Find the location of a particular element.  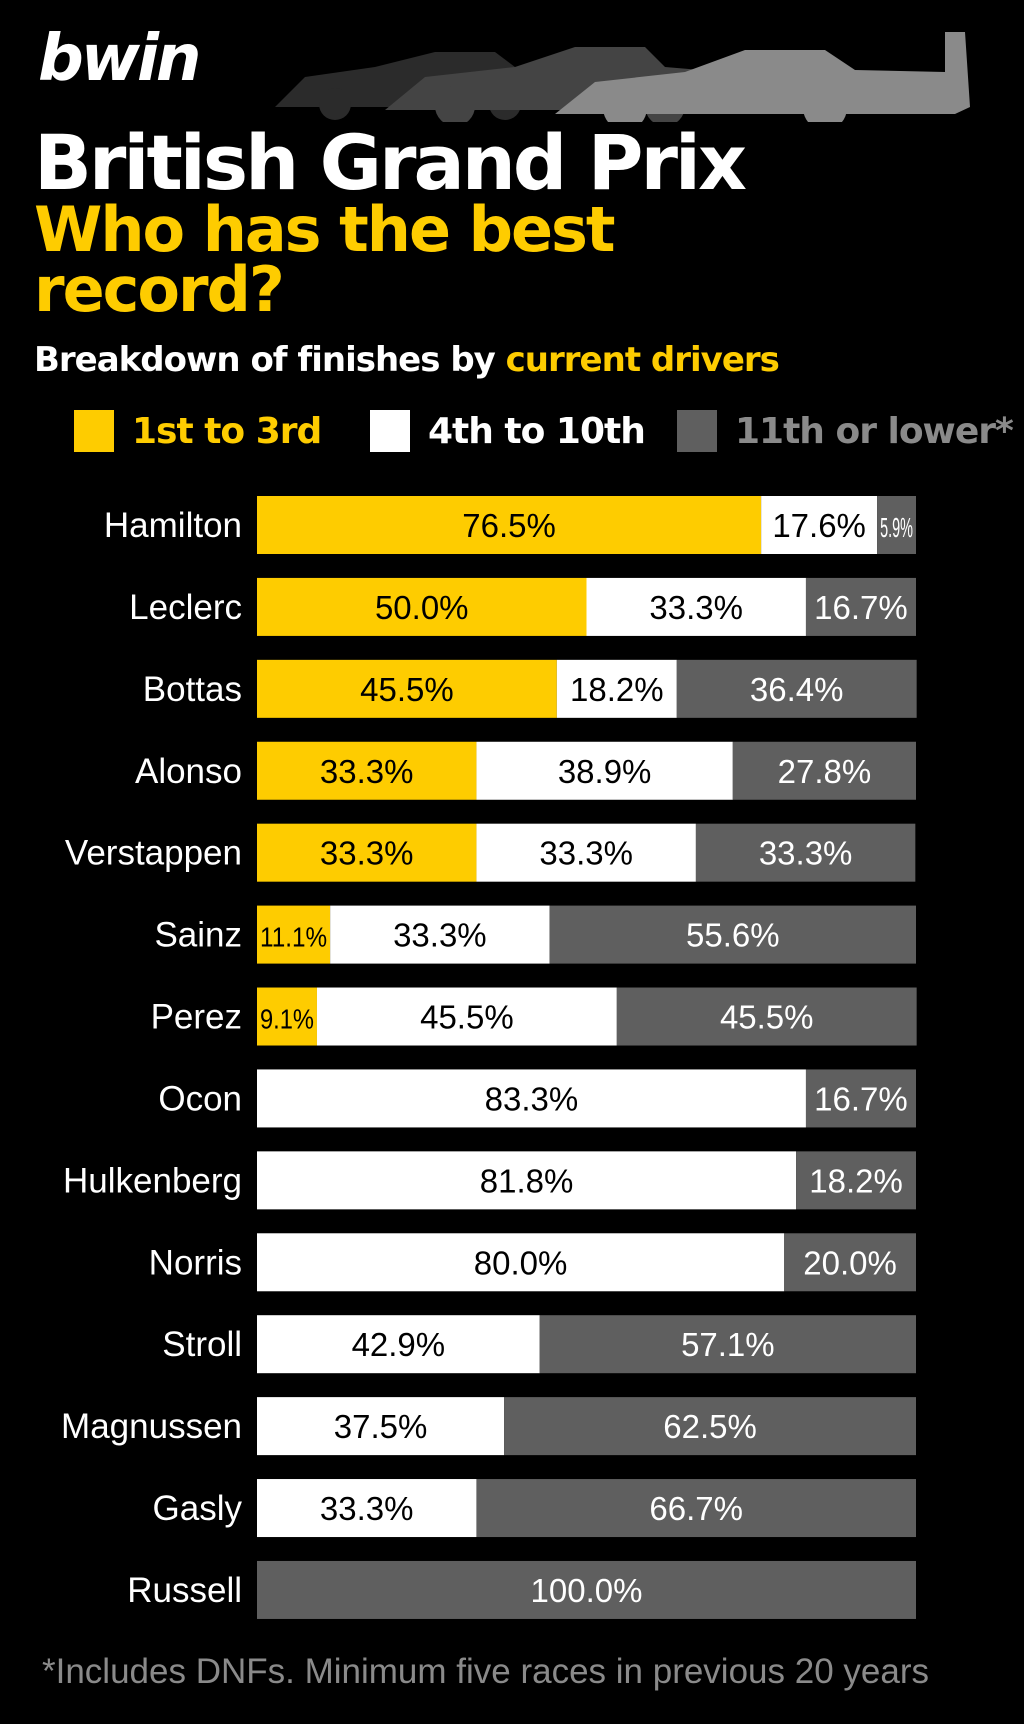

data-label: 66.7% is located at coordinates (696, 1508).